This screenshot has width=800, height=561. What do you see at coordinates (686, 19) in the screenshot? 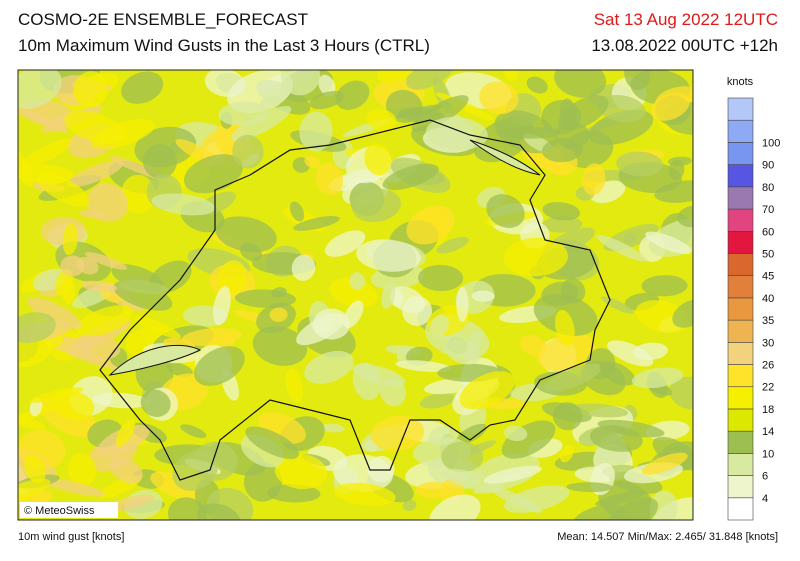
I see `valid-time: Sat 13 Aug 2022 12UTC` at bounding box center [686, 19].